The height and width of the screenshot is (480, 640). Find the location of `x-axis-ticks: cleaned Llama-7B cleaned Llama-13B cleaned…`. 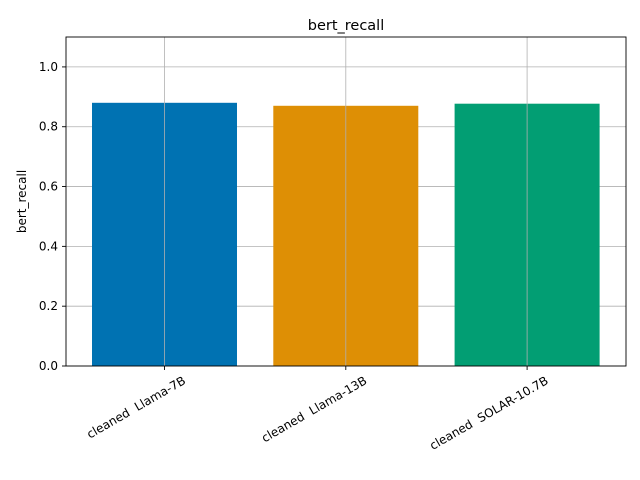

x-axis-ticks: cleaned Llama-7B cleaned Llama-13B cleaned… is located at coordinates (317, 409).